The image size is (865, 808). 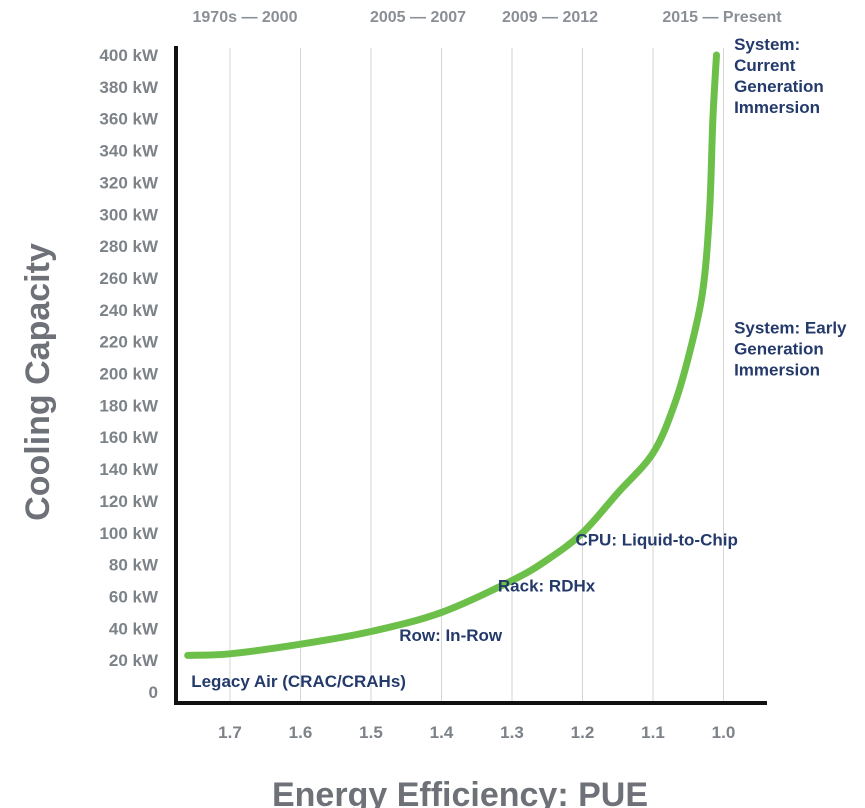 What do you see at coordinates (418, 17) in the screenshot?
I see `era-label: 2005 — 2007` at bounding box center [418, 17].